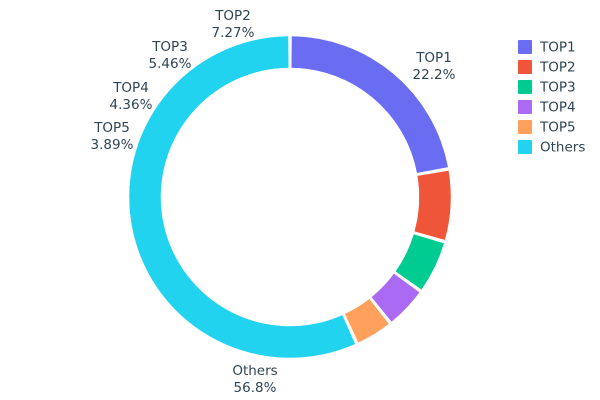 This screenshot has height=400, width=600. I want to click on slice-label-value: 22.2%, so click(434, 75).